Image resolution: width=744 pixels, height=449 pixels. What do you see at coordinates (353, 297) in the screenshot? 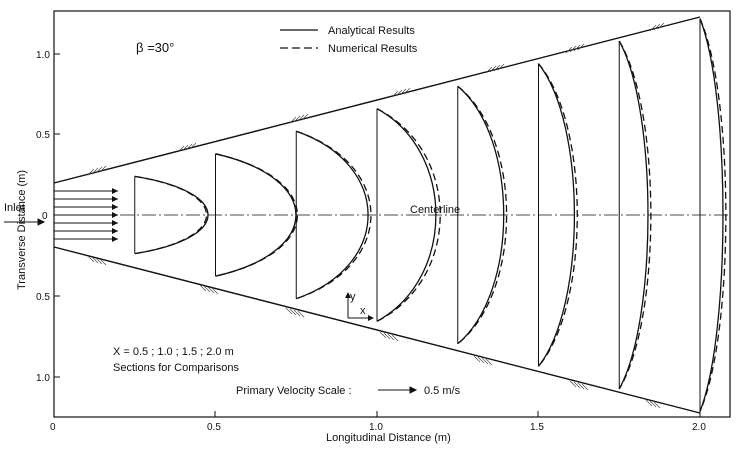
I see `local-y-label: y` at bounding box center [353, 297].